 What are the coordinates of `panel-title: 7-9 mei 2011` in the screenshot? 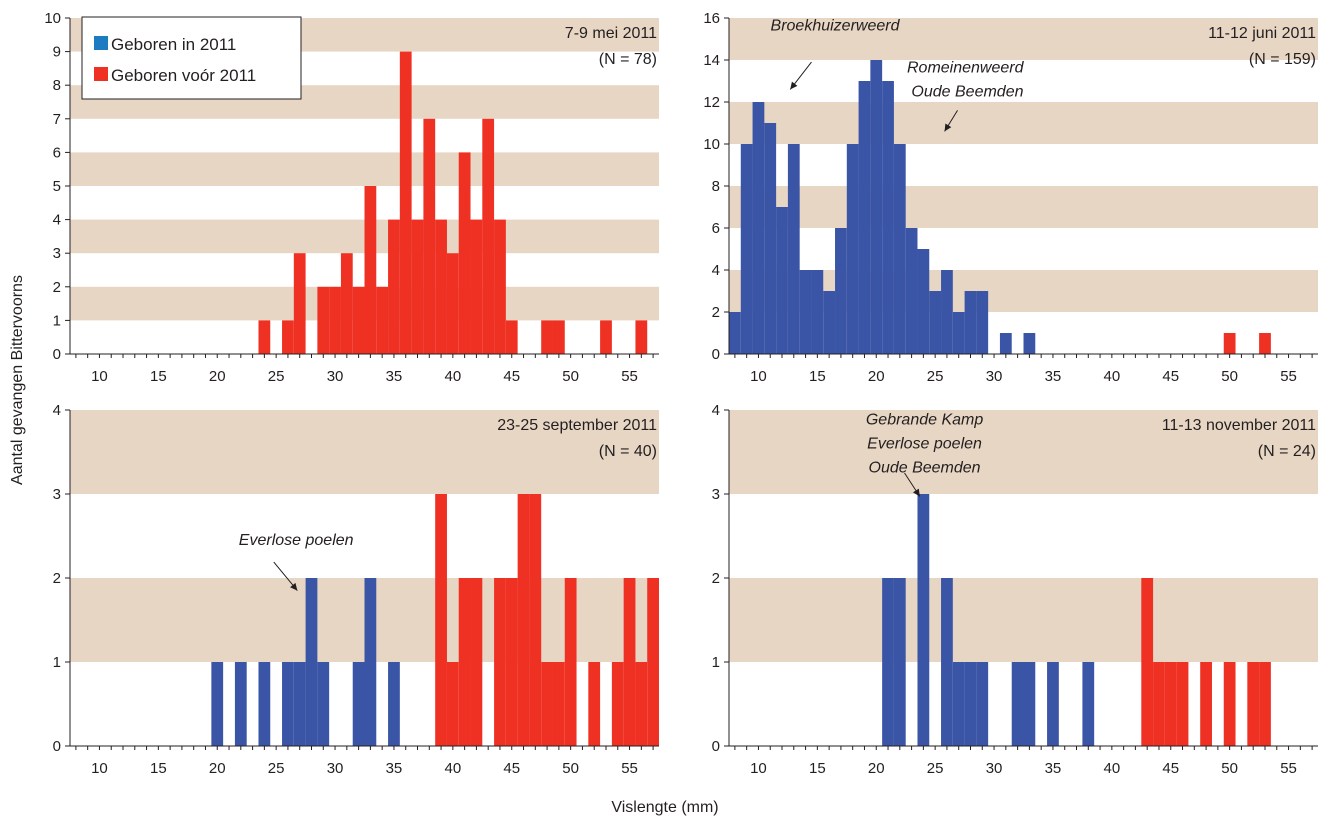 It's located at (611, 33).